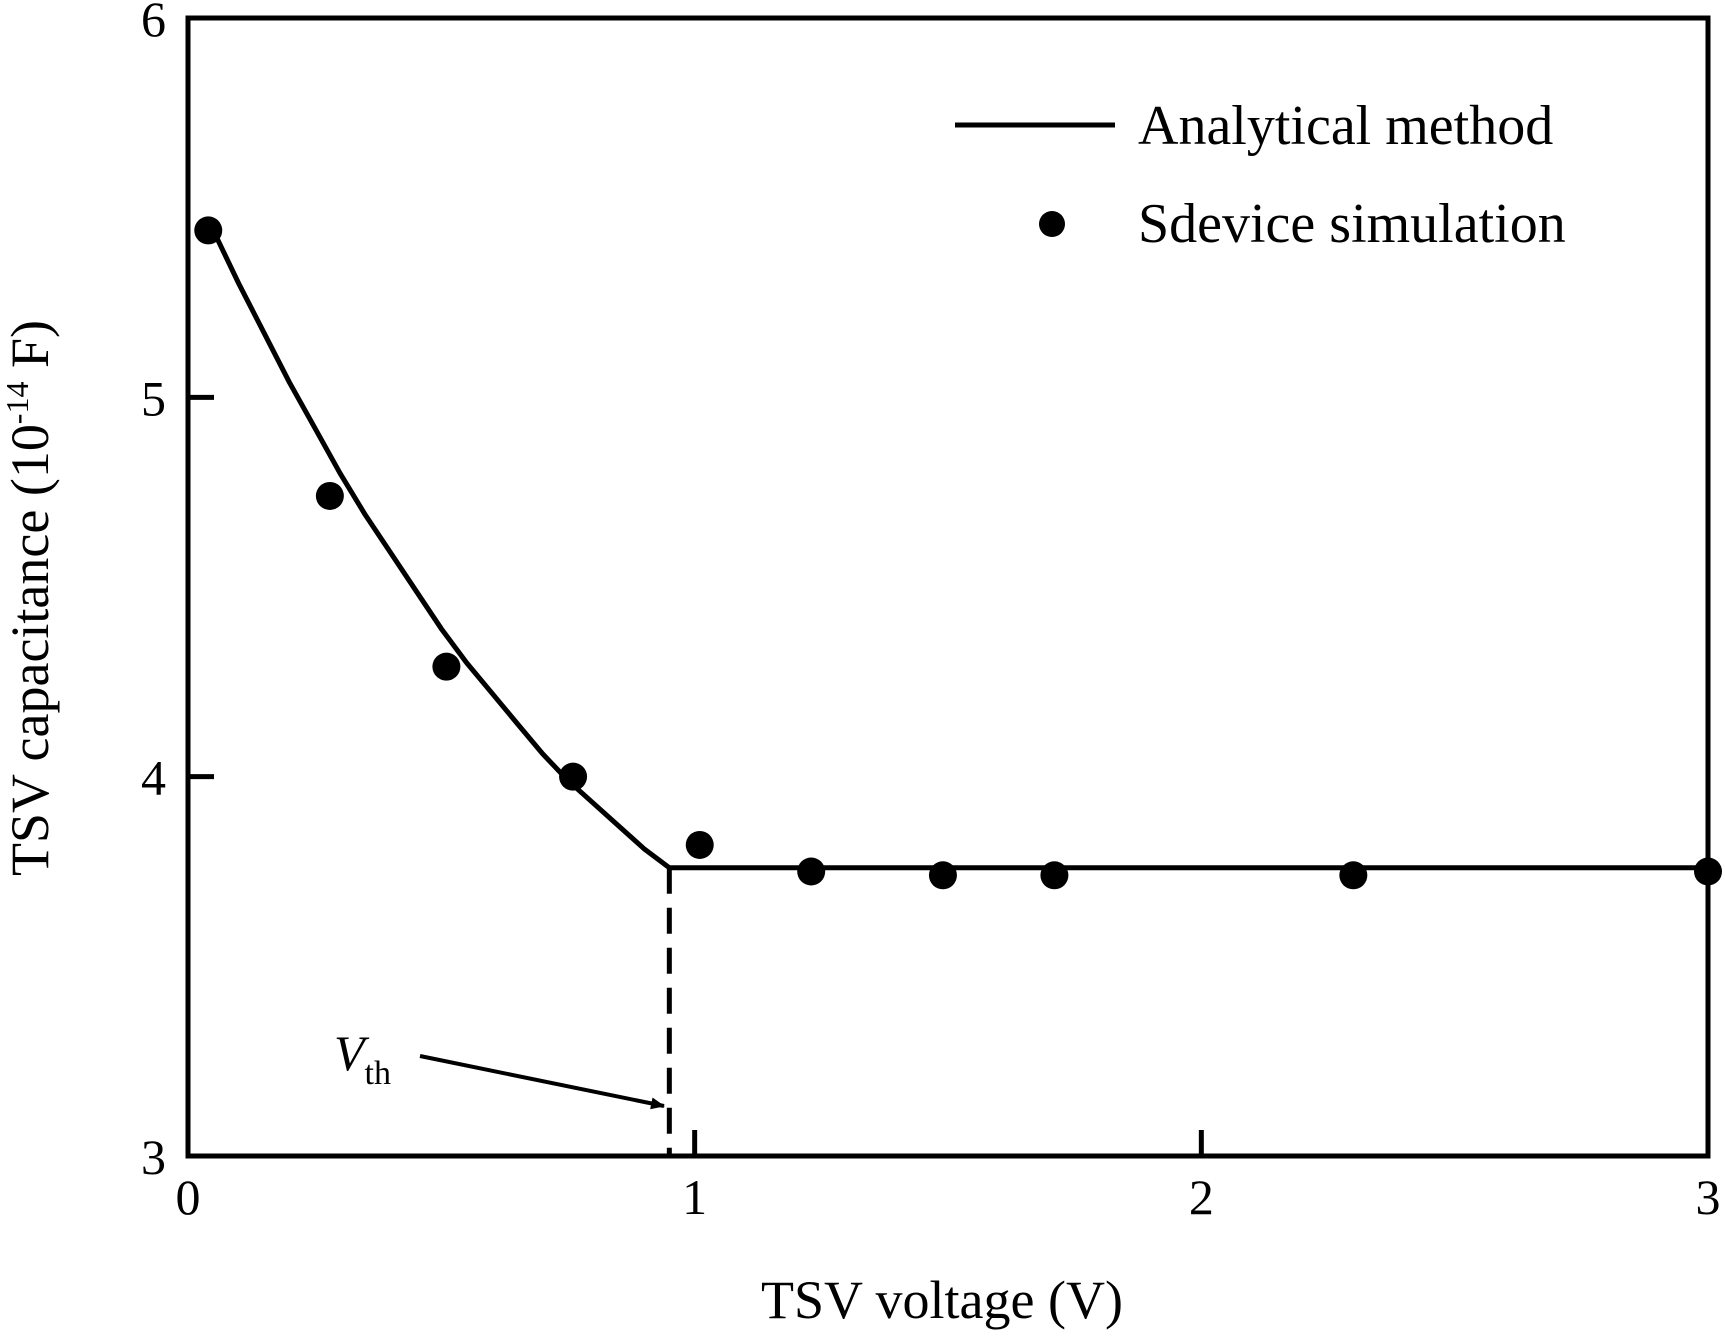 Image resolution: width=1725 pixels, height=1344 pixels. What do you see at coordinates (17, 403) in the screenshot?
I see `y-axis-title-exponent: -14` at bounding box center [17, 403].